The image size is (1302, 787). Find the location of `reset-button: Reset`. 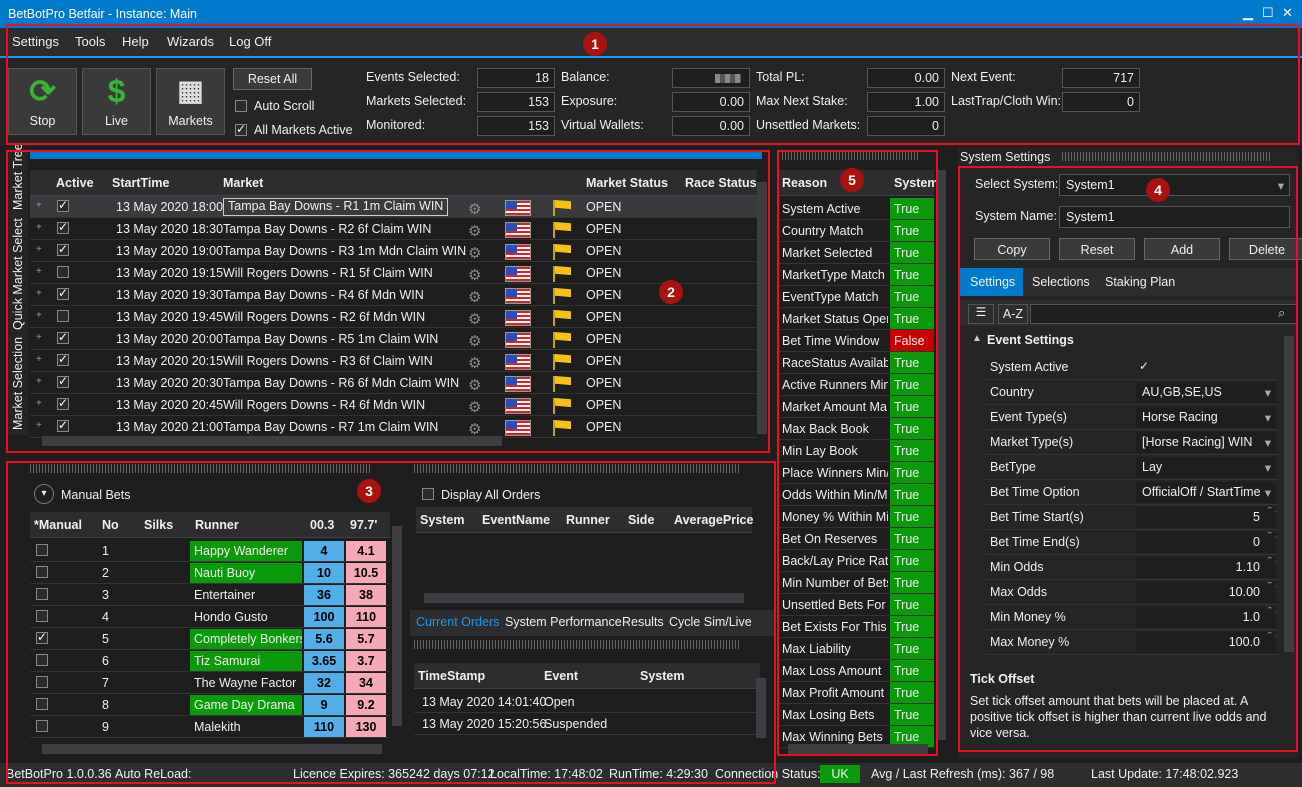

reset-button: Reset is located at coordinates (1097, 249).